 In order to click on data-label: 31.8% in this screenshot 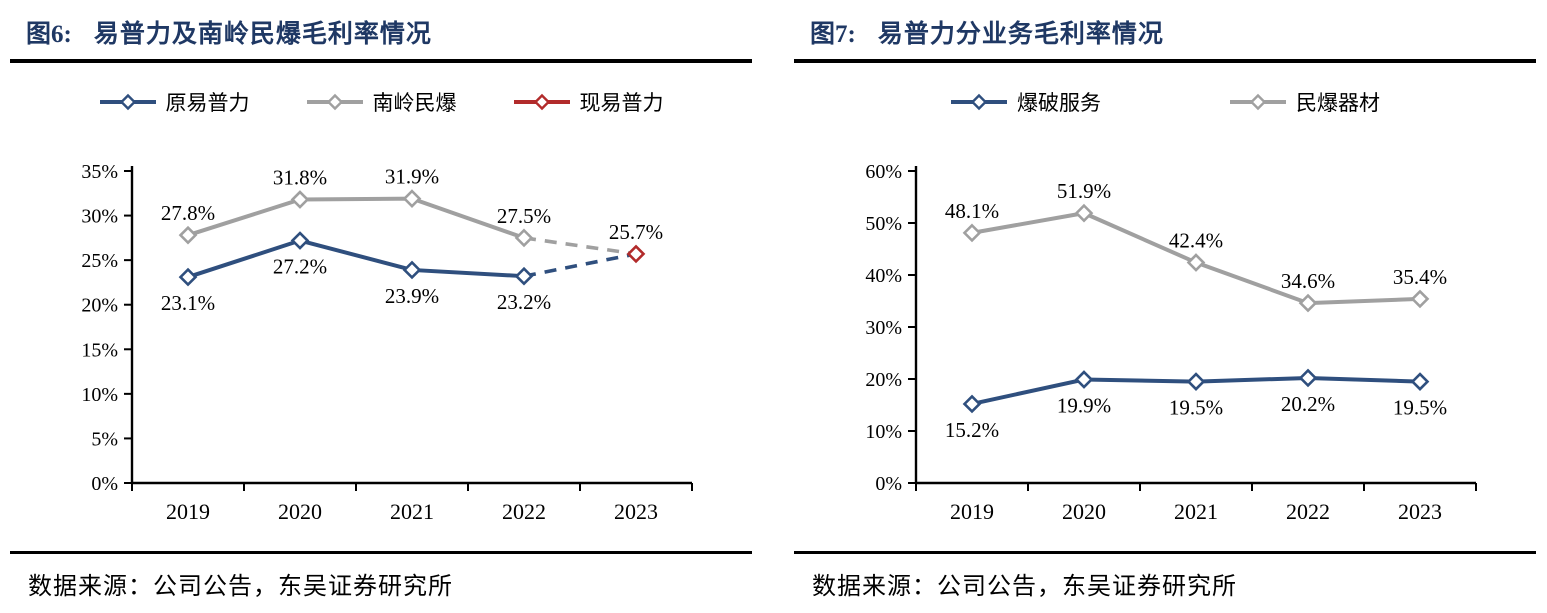, I will do `click(300, 178)`.